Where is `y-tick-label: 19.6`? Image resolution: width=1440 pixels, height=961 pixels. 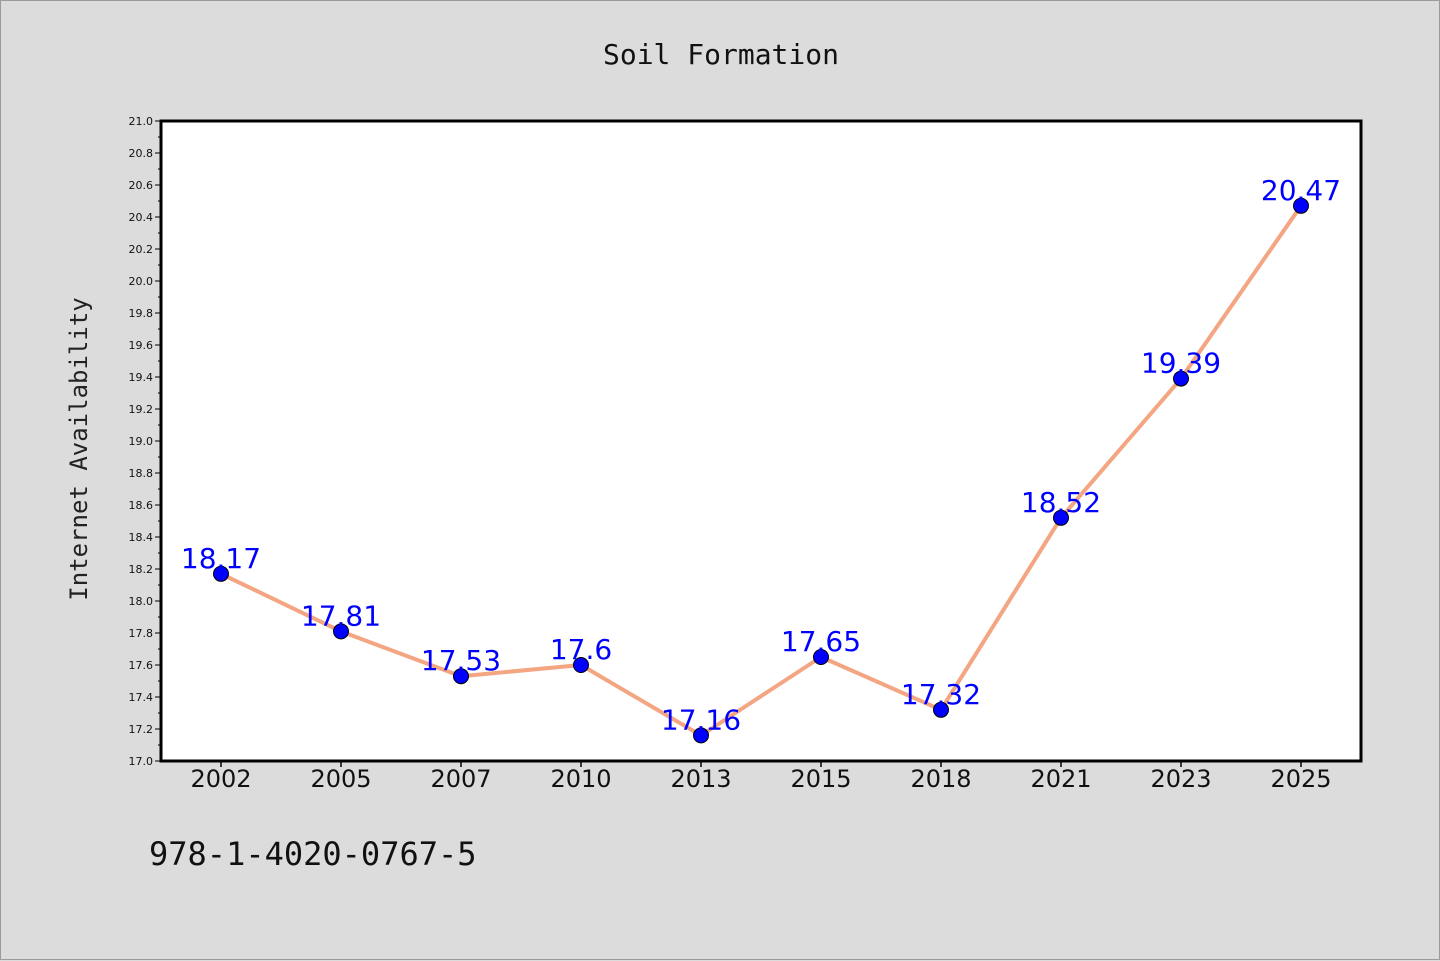 y-tick-label: 19.6 is located at coordinates (141, 345).